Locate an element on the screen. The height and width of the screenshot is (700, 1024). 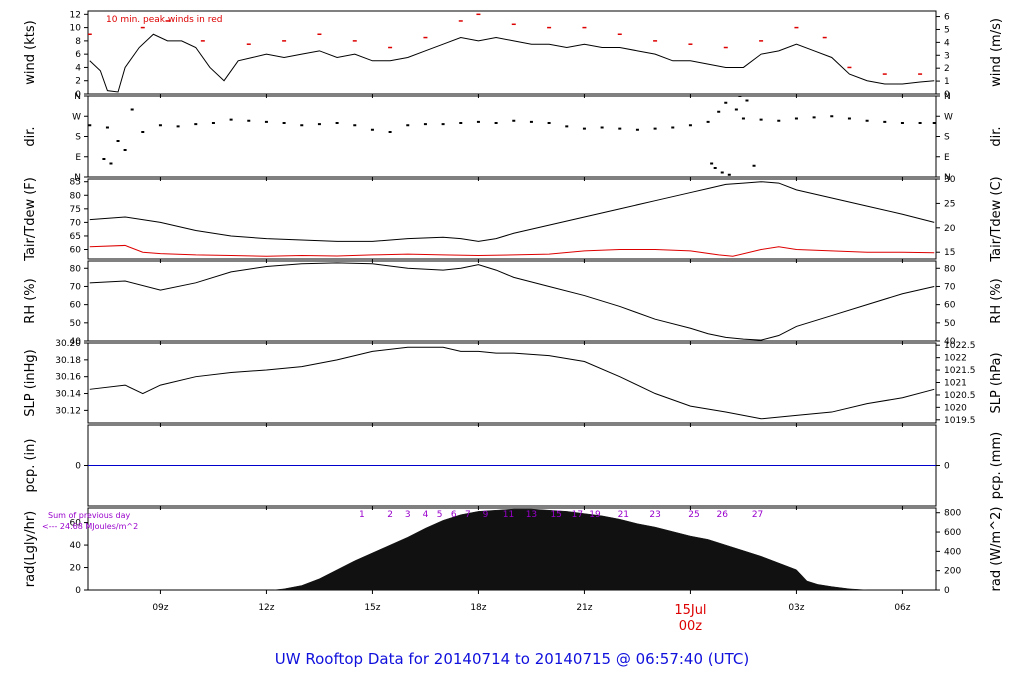
right-tick-label: 80 is located at coordinates (950, 269).